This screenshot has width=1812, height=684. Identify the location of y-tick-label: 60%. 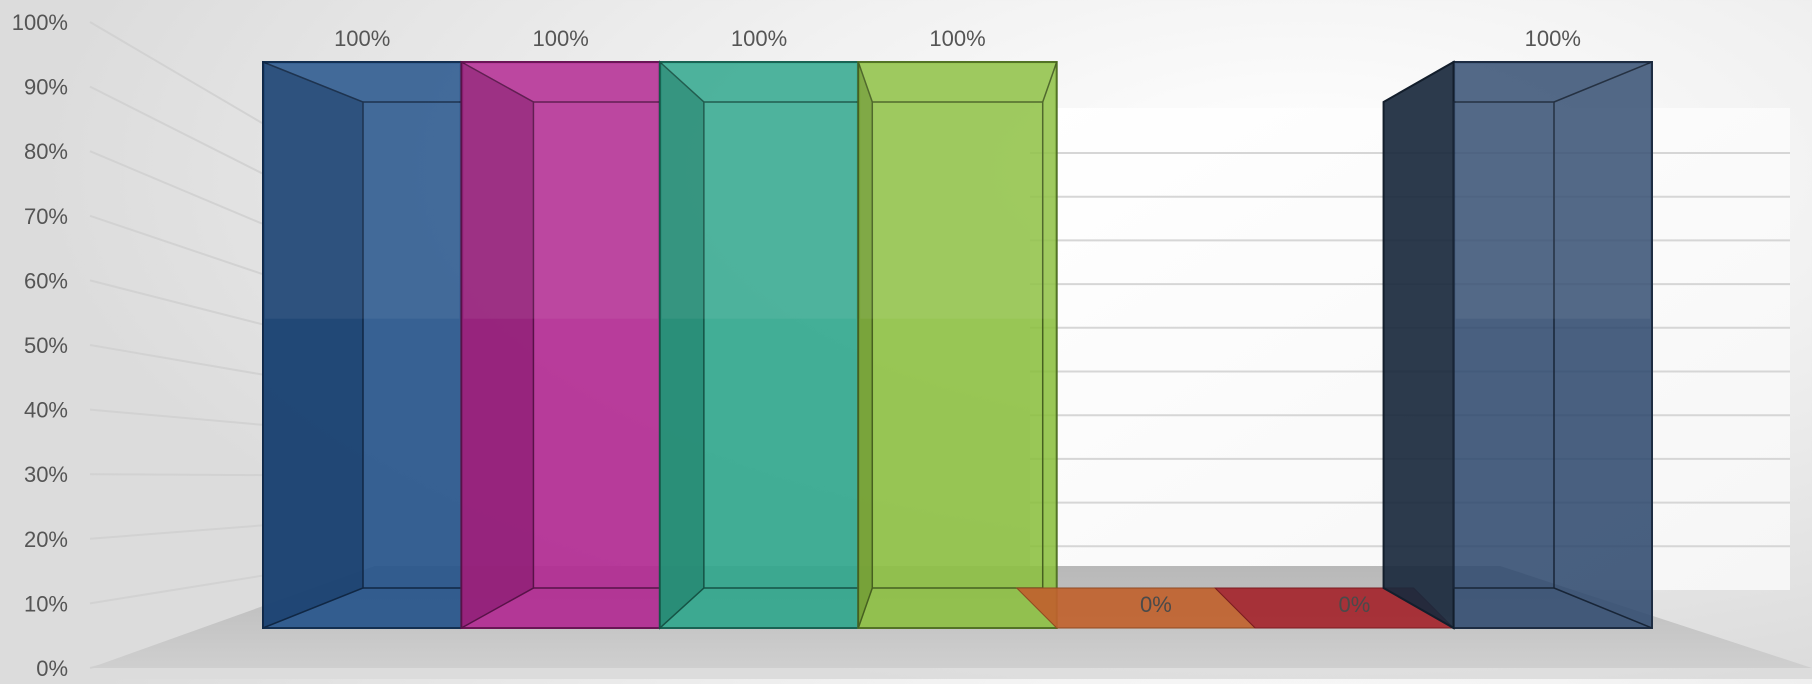
(46, 280).